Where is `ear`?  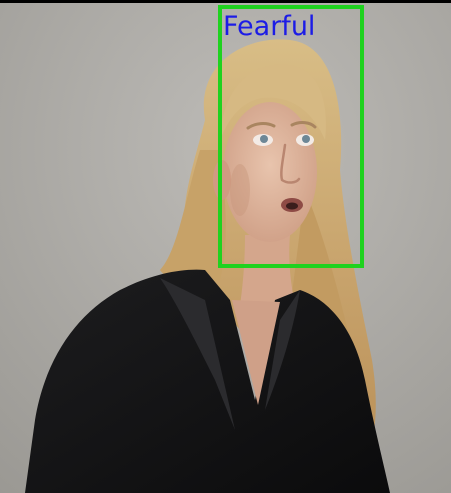
ear is located at coordinates (222, 180).